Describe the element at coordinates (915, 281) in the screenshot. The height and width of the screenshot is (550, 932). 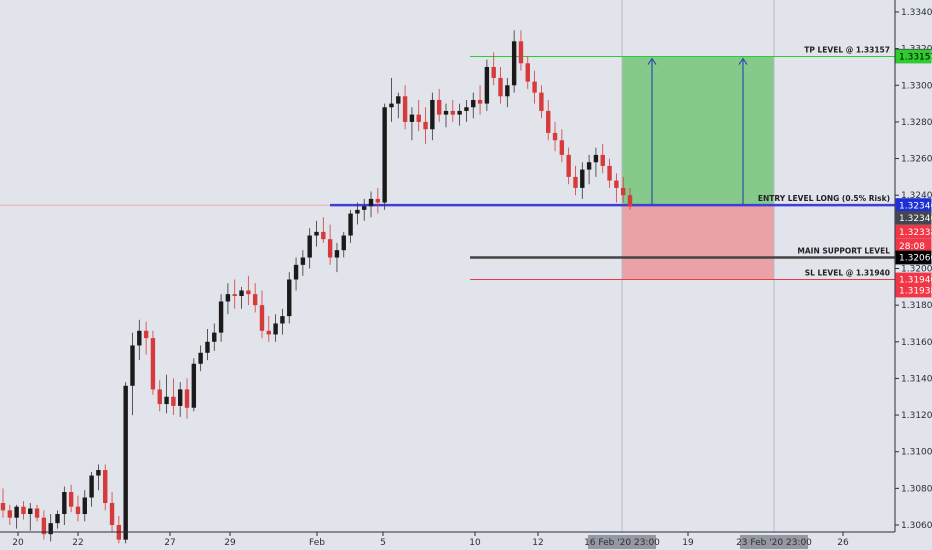
I see `price-tag-label: 1.31940` at that location.